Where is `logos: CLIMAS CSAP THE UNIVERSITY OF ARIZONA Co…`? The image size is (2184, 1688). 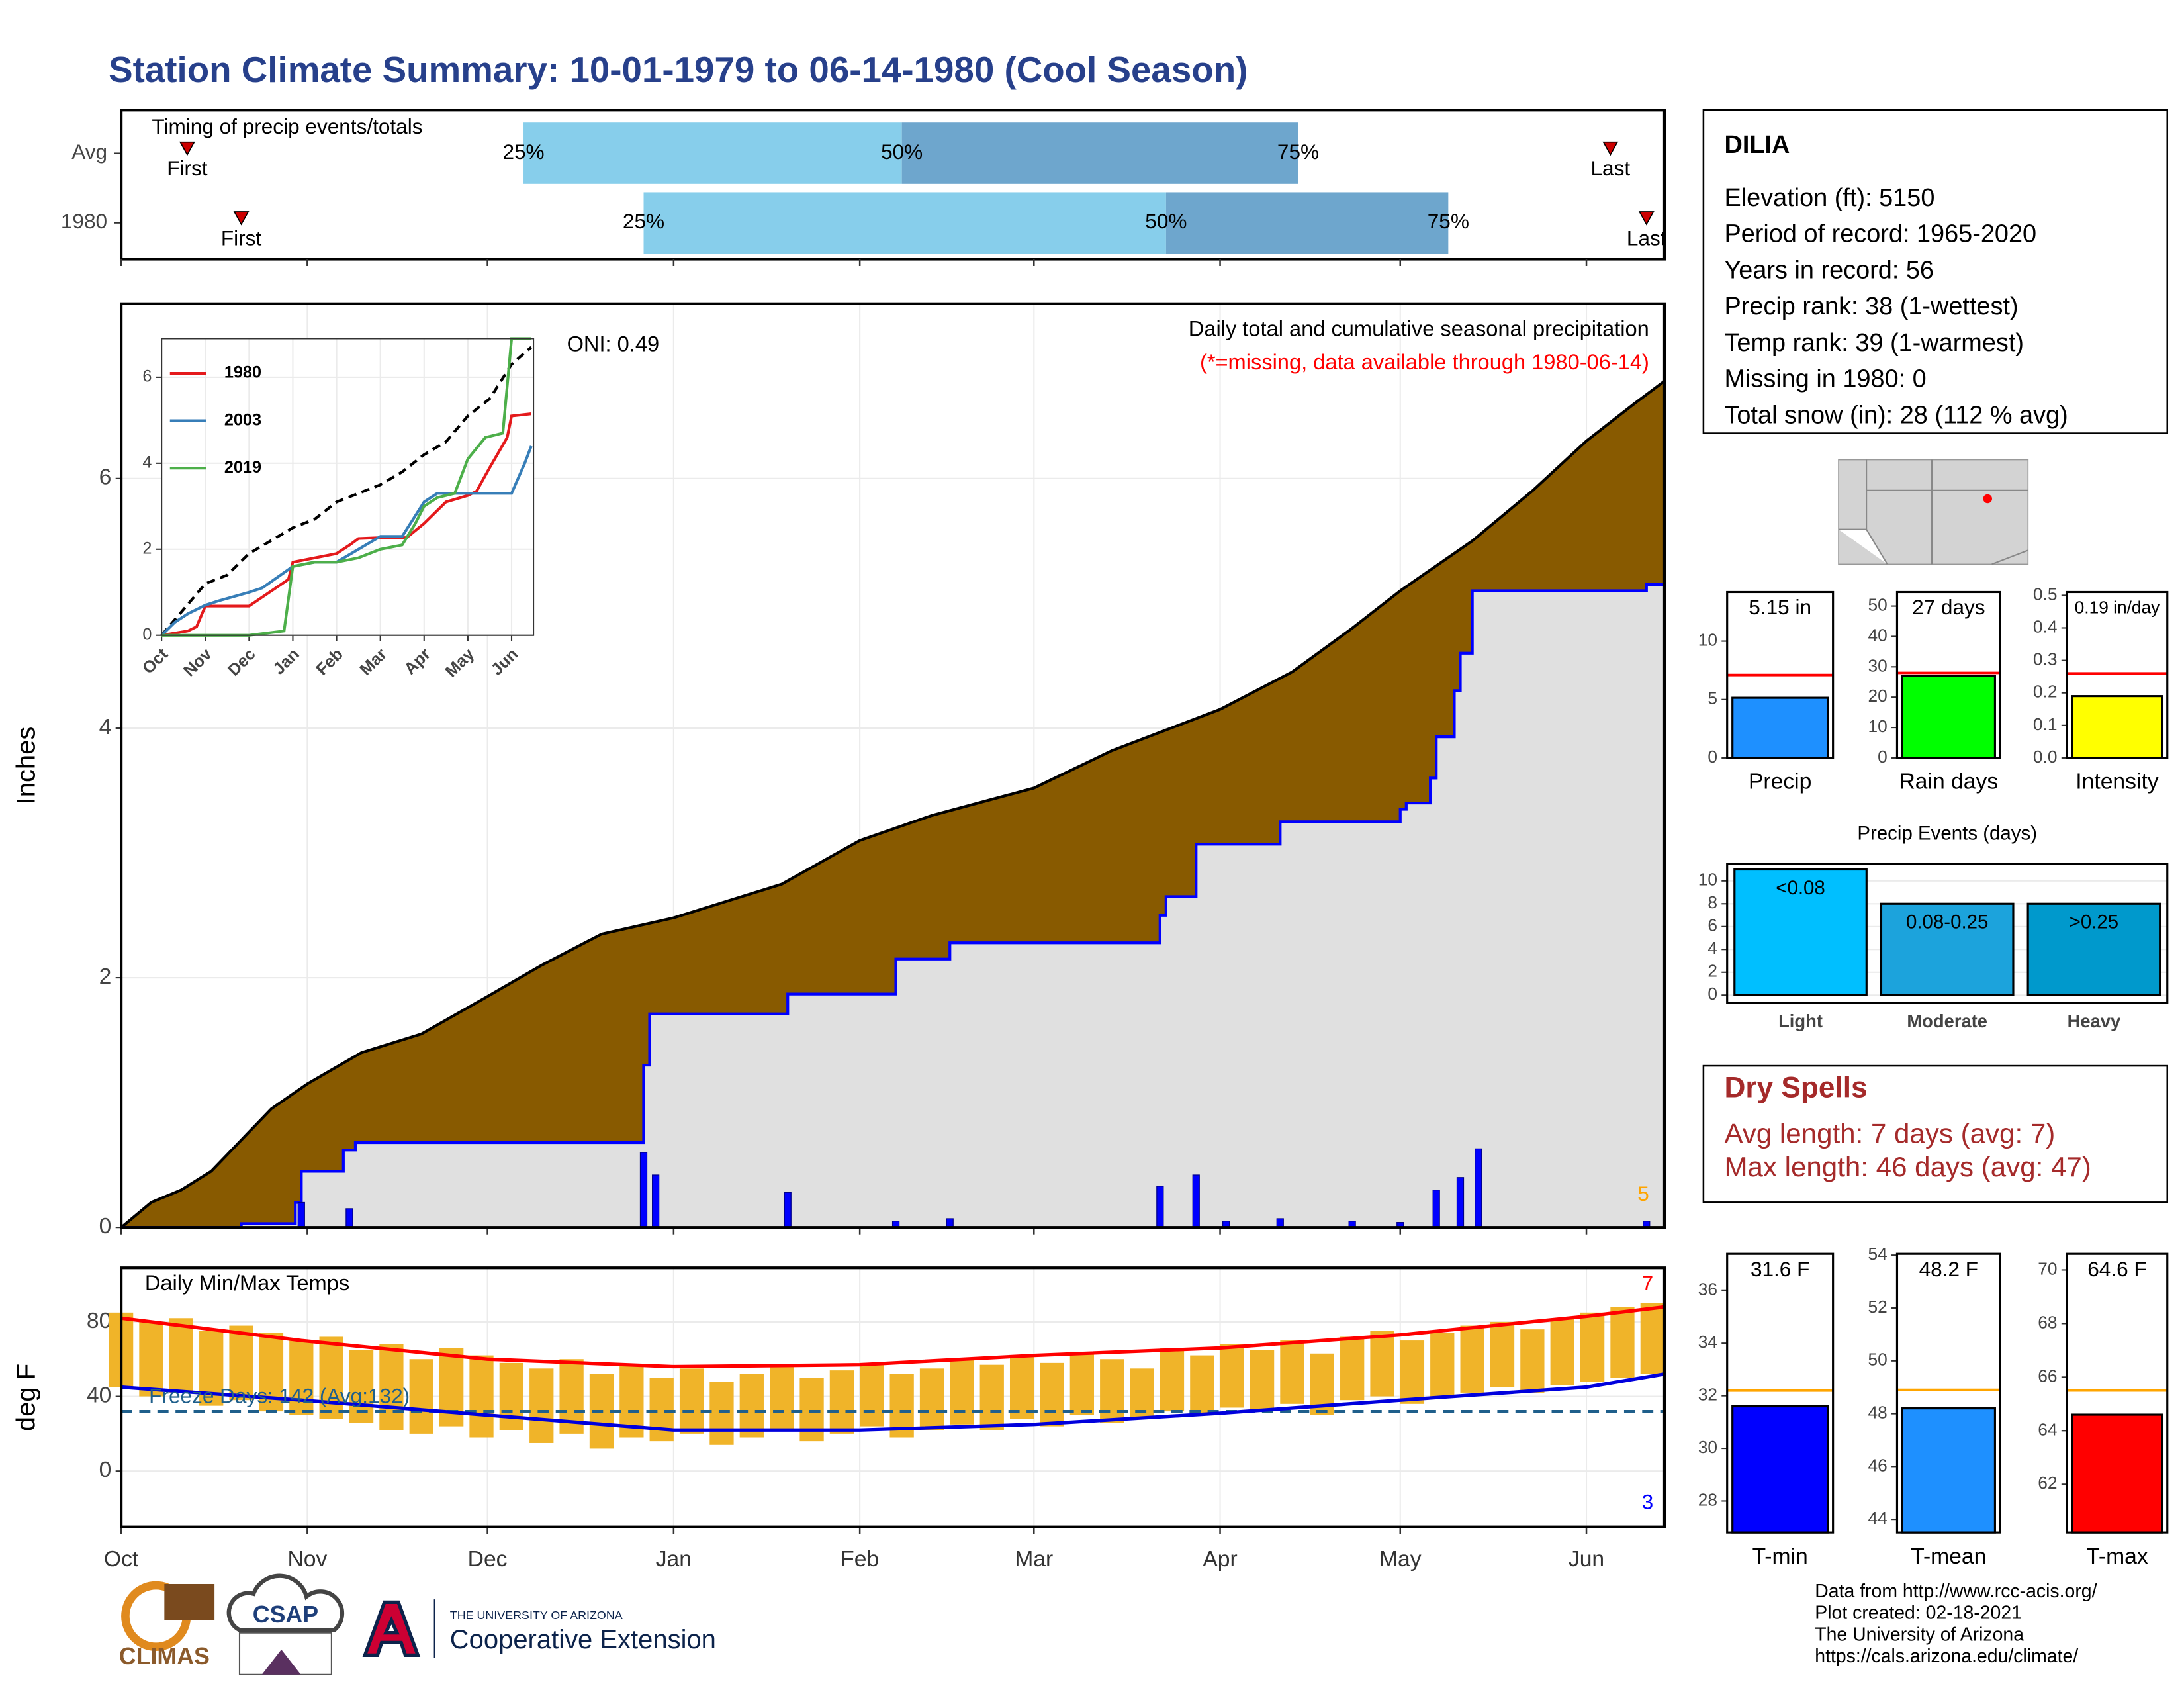
logos: CLIMAS CSAP THE UNIVERSITY OF ARIZONA Co… is located at coordinates (417, 1624).